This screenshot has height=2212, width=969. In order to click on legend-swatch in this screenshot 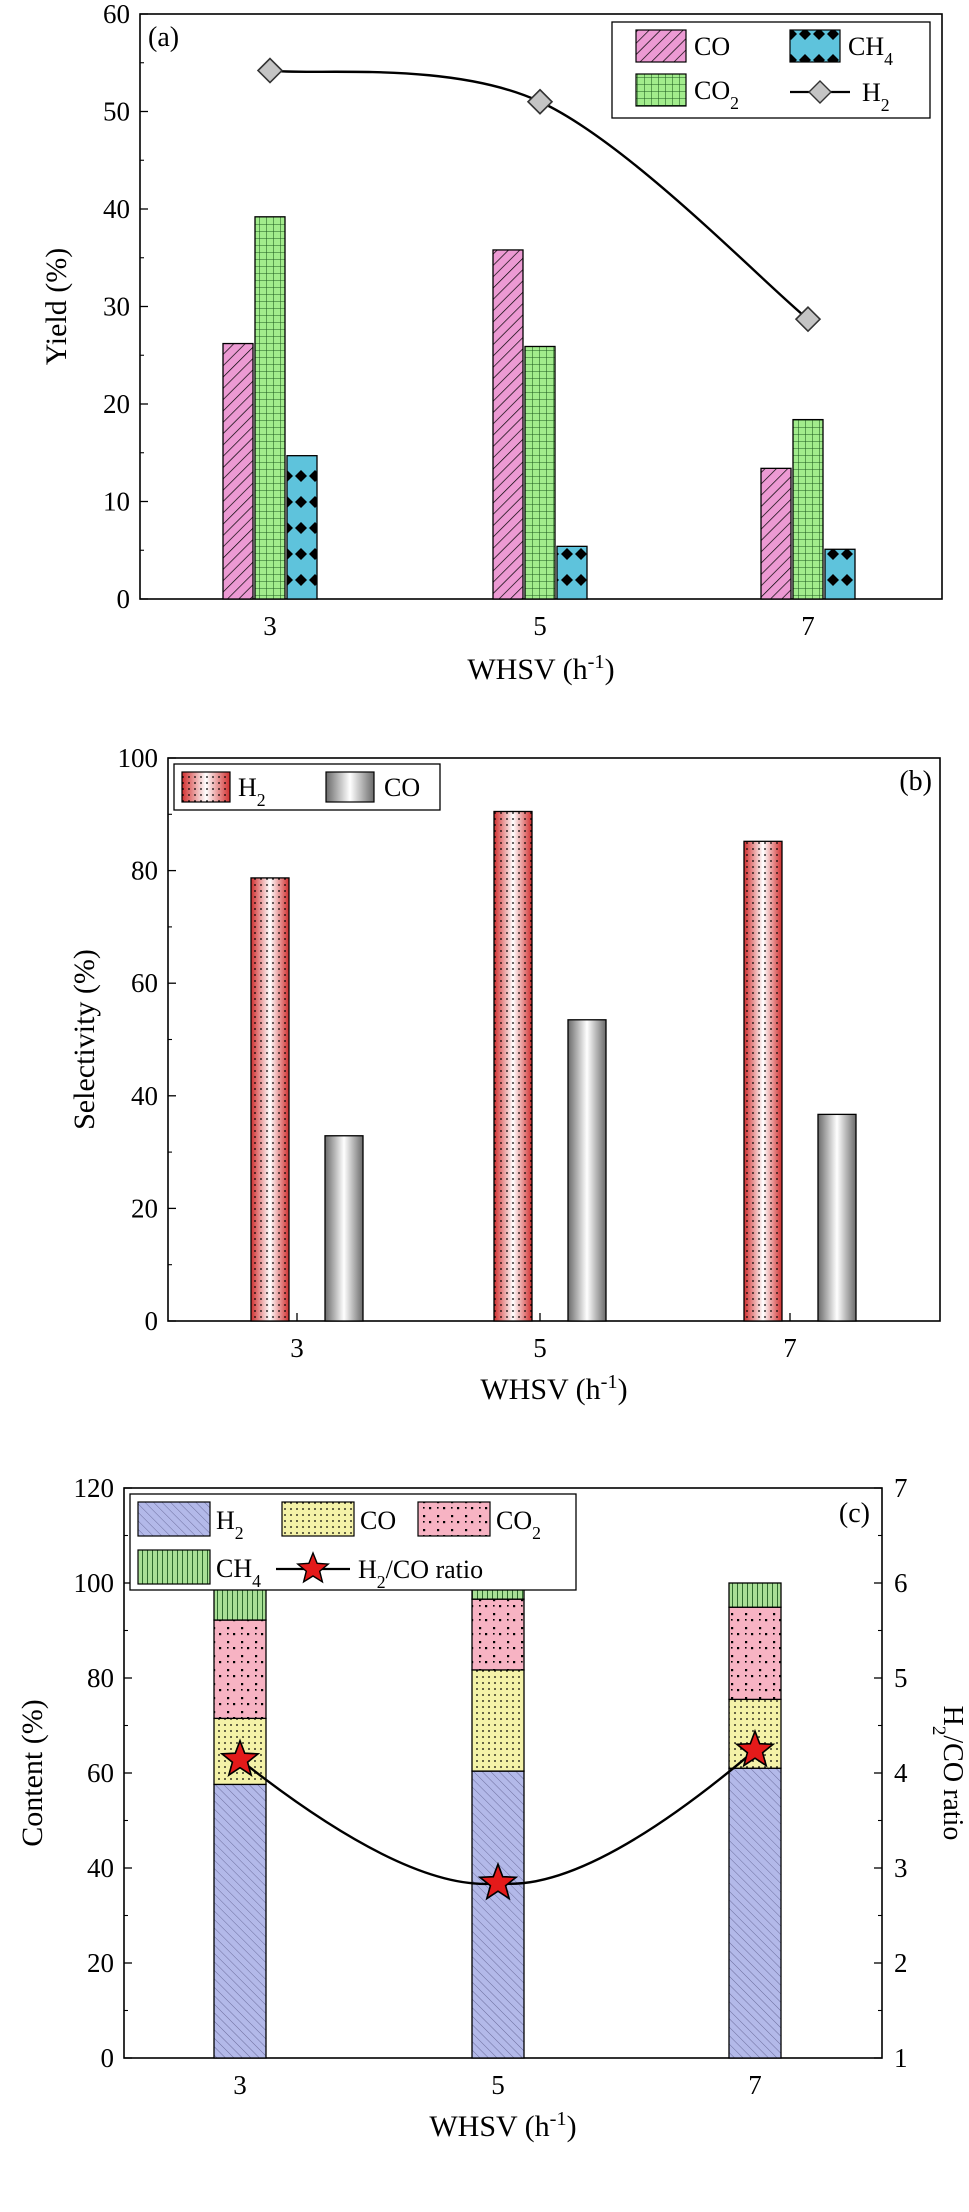, I will do `click(350, 787)`.